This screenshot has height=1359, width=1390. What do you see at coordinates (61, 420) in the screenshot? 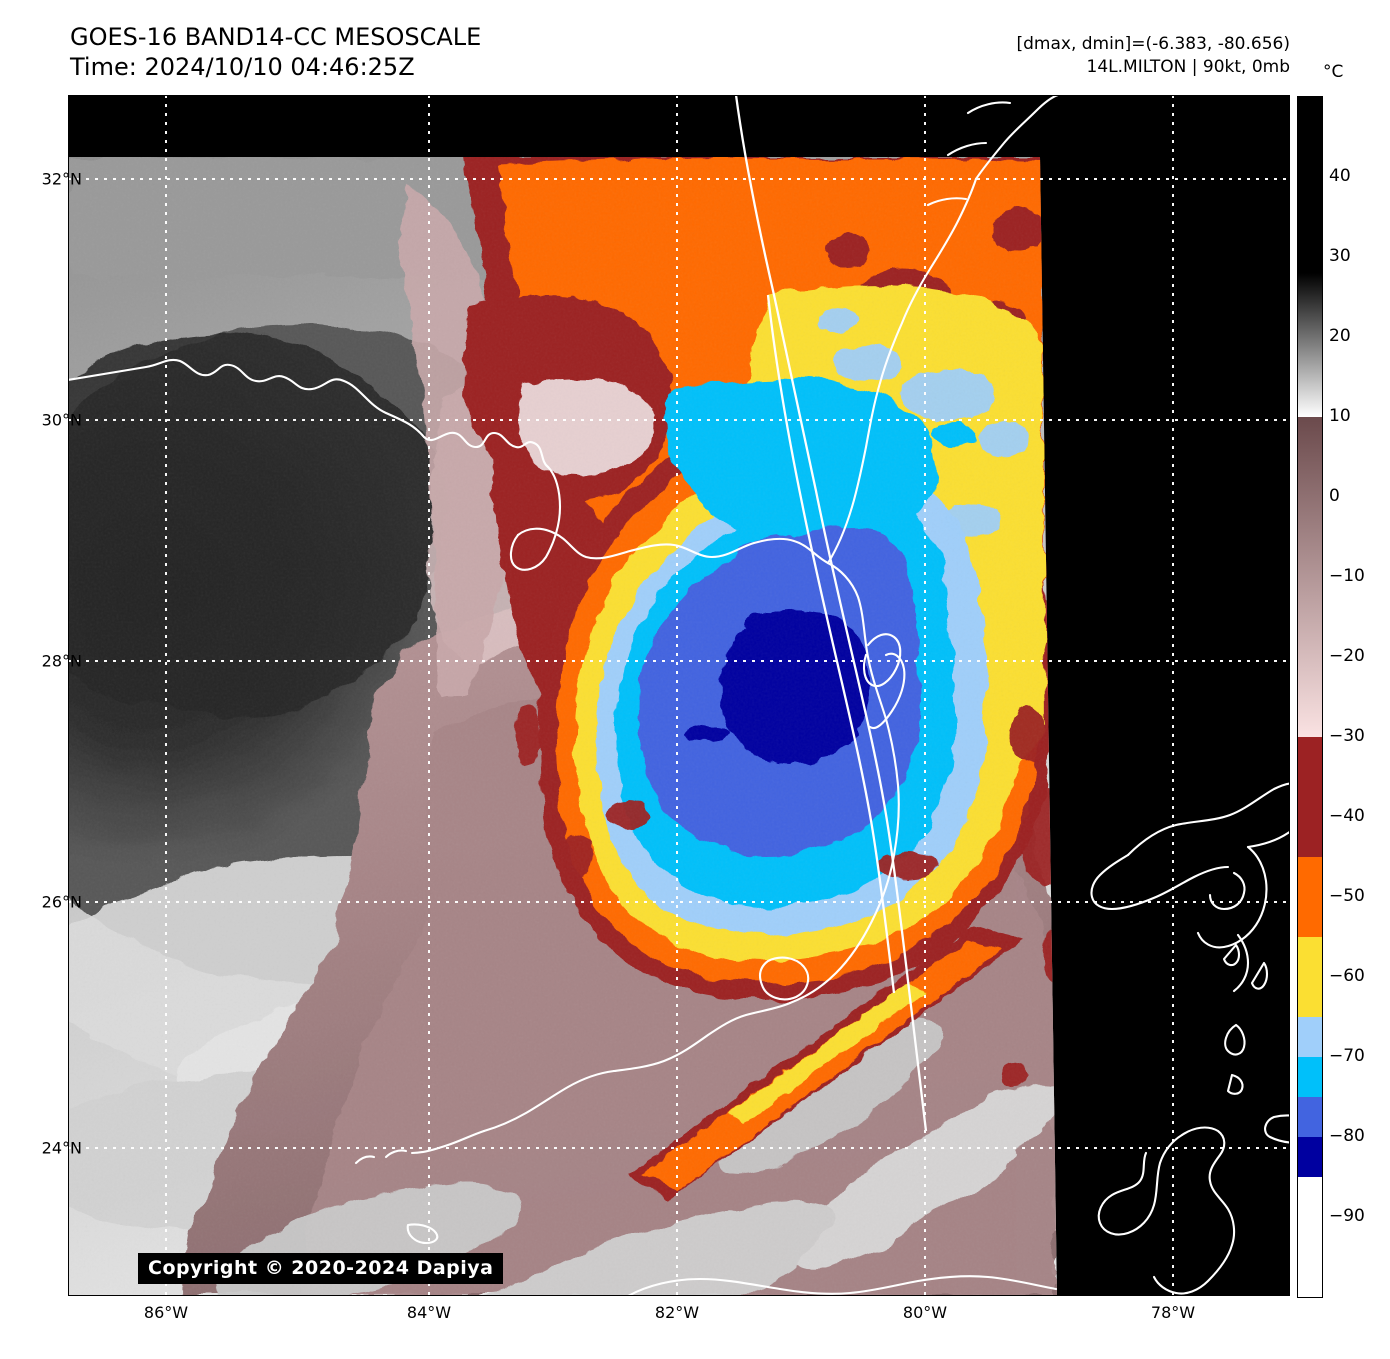
I see `lat-tick-30n: 30°N` at bounding box center [61, 420].